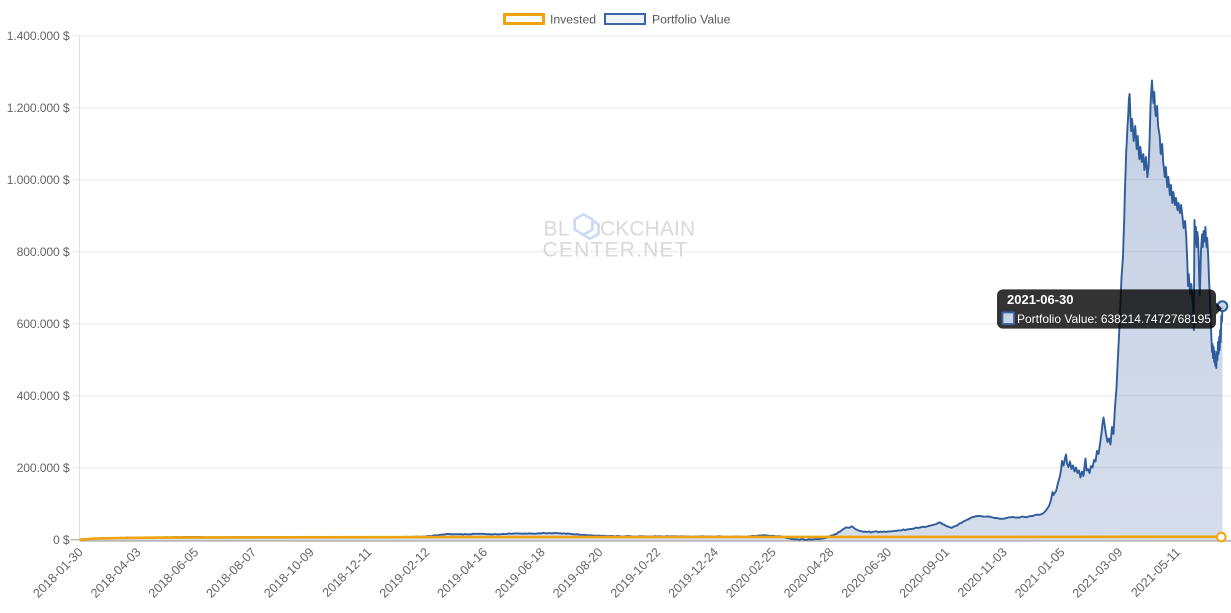 The width and height of the screenshot is (1231, 613). What do you see at coordinates (43, 252) in the screenshot?
I see `svg-text: 800.000 $` at bounding box center [43, 252].